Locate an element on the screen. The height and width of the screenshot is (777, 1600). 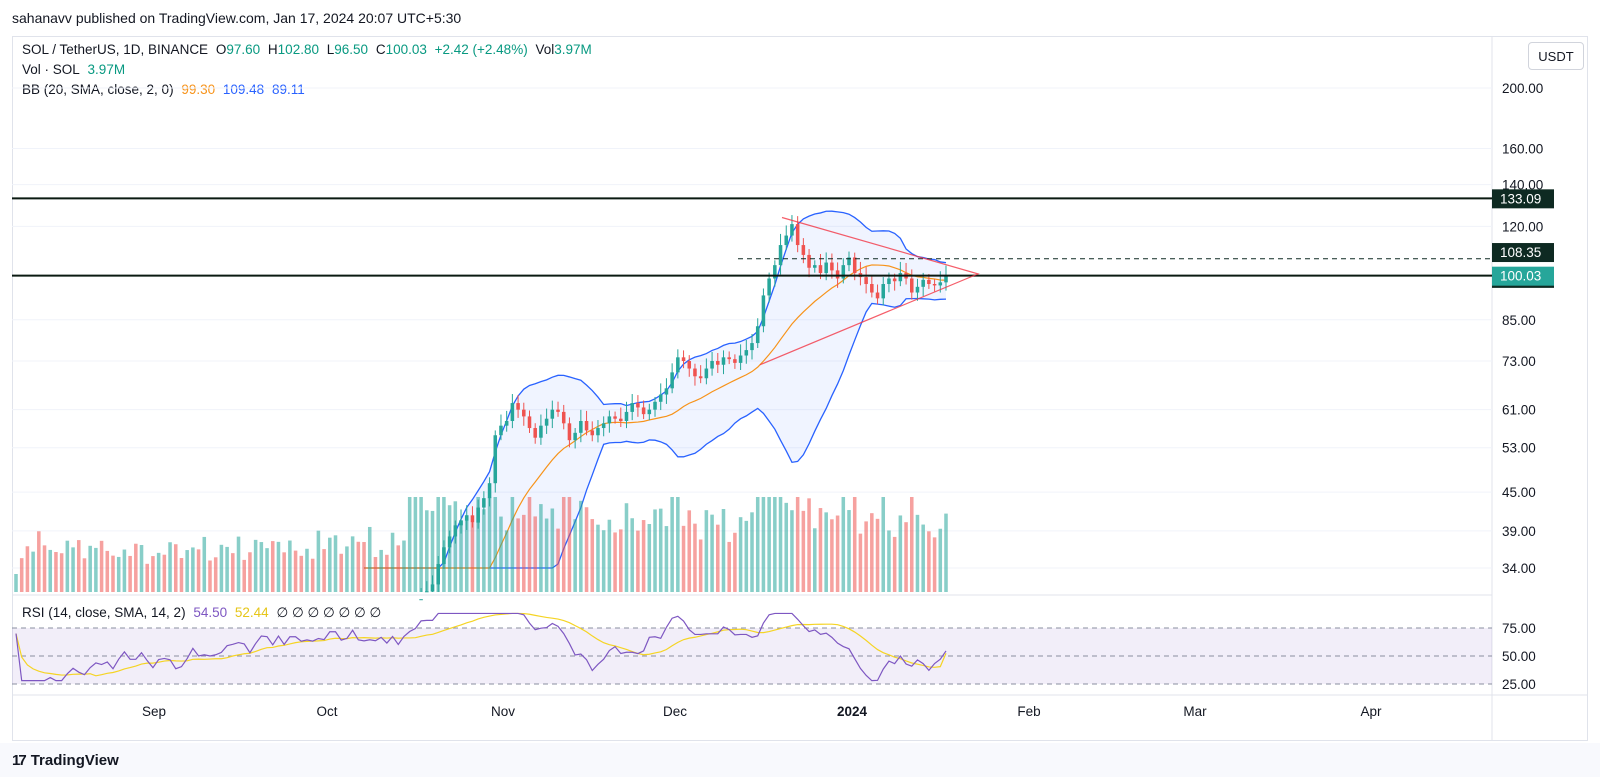
volume-legend: Vol · SOL 3.97M is located at coordinates (75, 69).